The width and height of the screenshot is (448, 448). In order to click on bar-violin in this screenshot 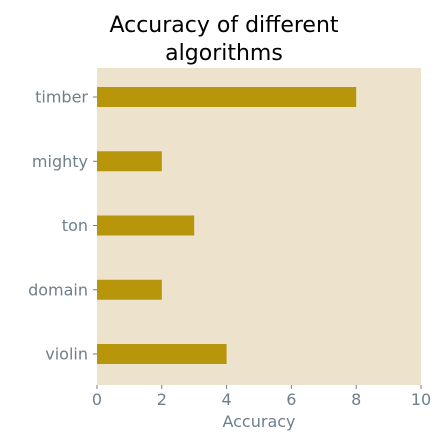, I will do `click(162, 354)`.